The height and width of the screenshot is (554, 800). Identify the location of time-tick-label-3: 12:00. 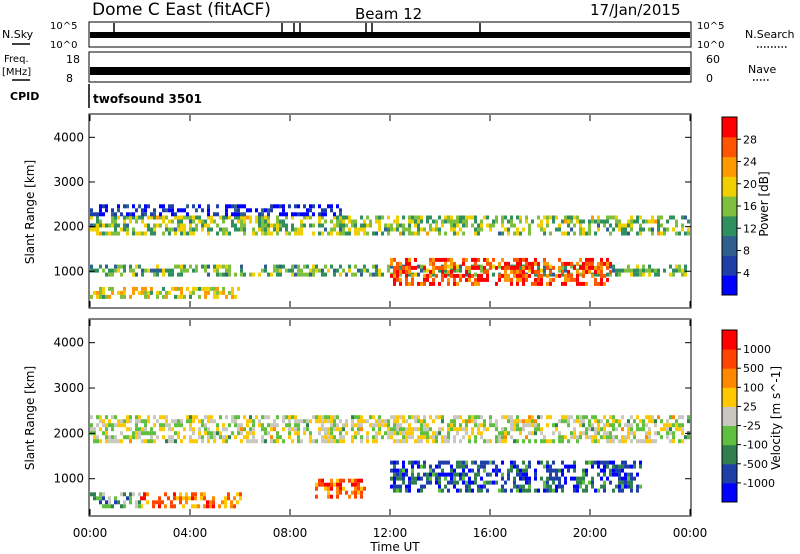
(390, 533).